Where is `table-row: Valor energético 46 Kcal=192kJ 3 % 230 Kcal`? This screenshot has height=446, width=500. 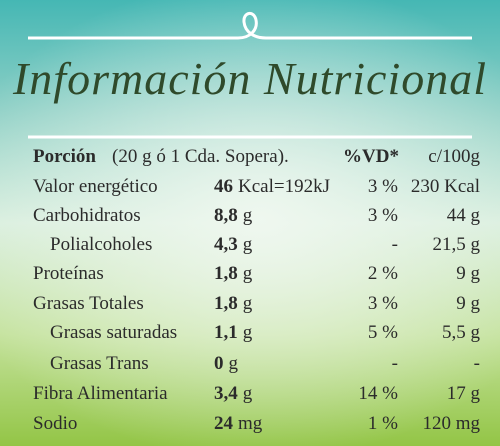
table-row: Valor energético 46 Kcal=192kJ 3 % 230 Kcal is located at coordinates (250, 187).